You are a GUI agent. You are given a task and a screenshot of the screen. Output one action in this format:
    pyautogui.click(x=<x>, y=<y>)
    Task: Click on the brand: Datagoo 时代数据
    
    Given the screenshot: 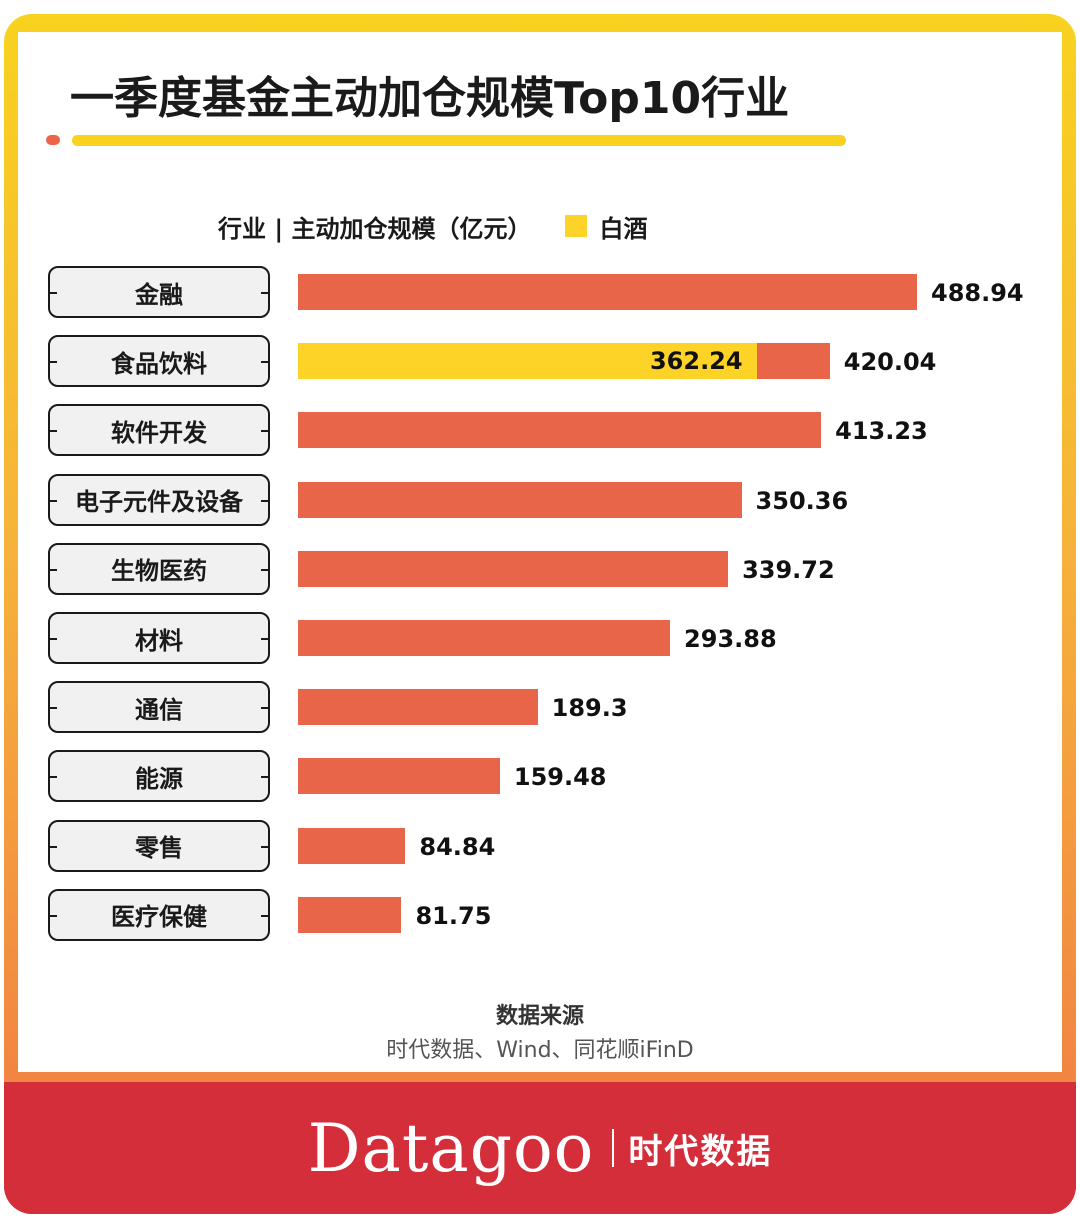 What is the action you would take?
    pyautogui.click(x=540, y=1148)
    